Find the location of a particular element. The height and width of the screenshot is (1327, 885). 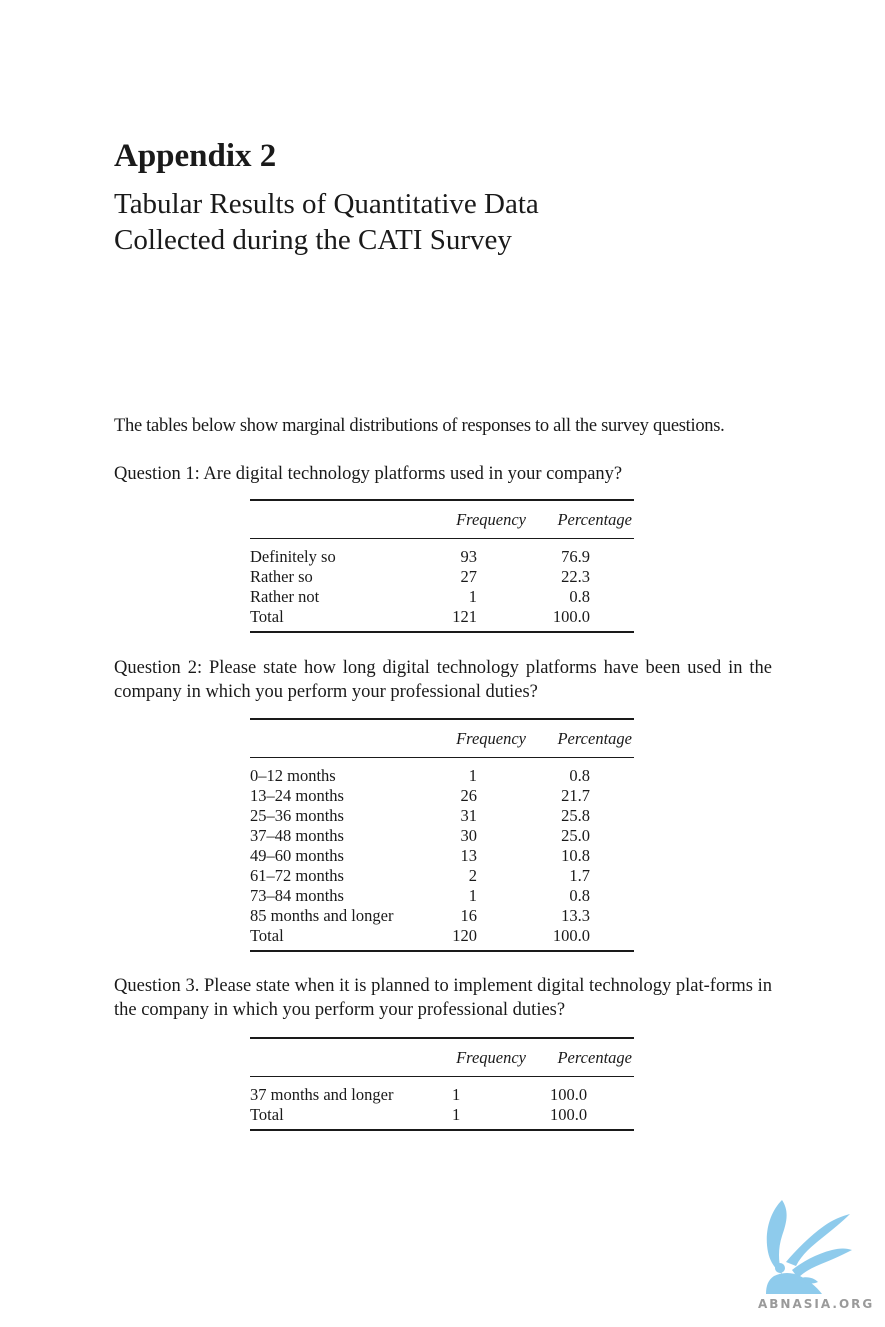

percentage-cell: 21.7 is located at coordinates (575, 795).